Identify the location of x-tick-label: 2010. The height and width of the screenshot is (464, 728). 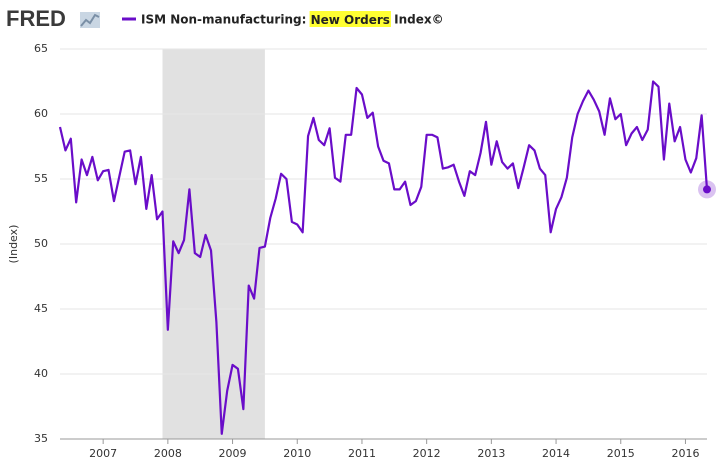
(297, 453).